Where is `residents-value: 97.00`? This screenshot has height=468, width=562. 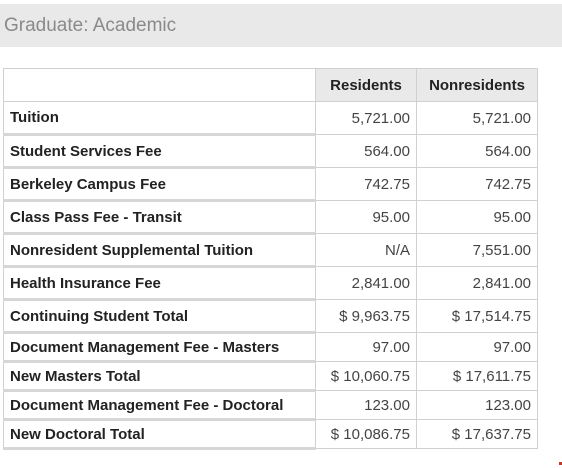
residents-value: 97.00 is located at coordinates (366, 347).